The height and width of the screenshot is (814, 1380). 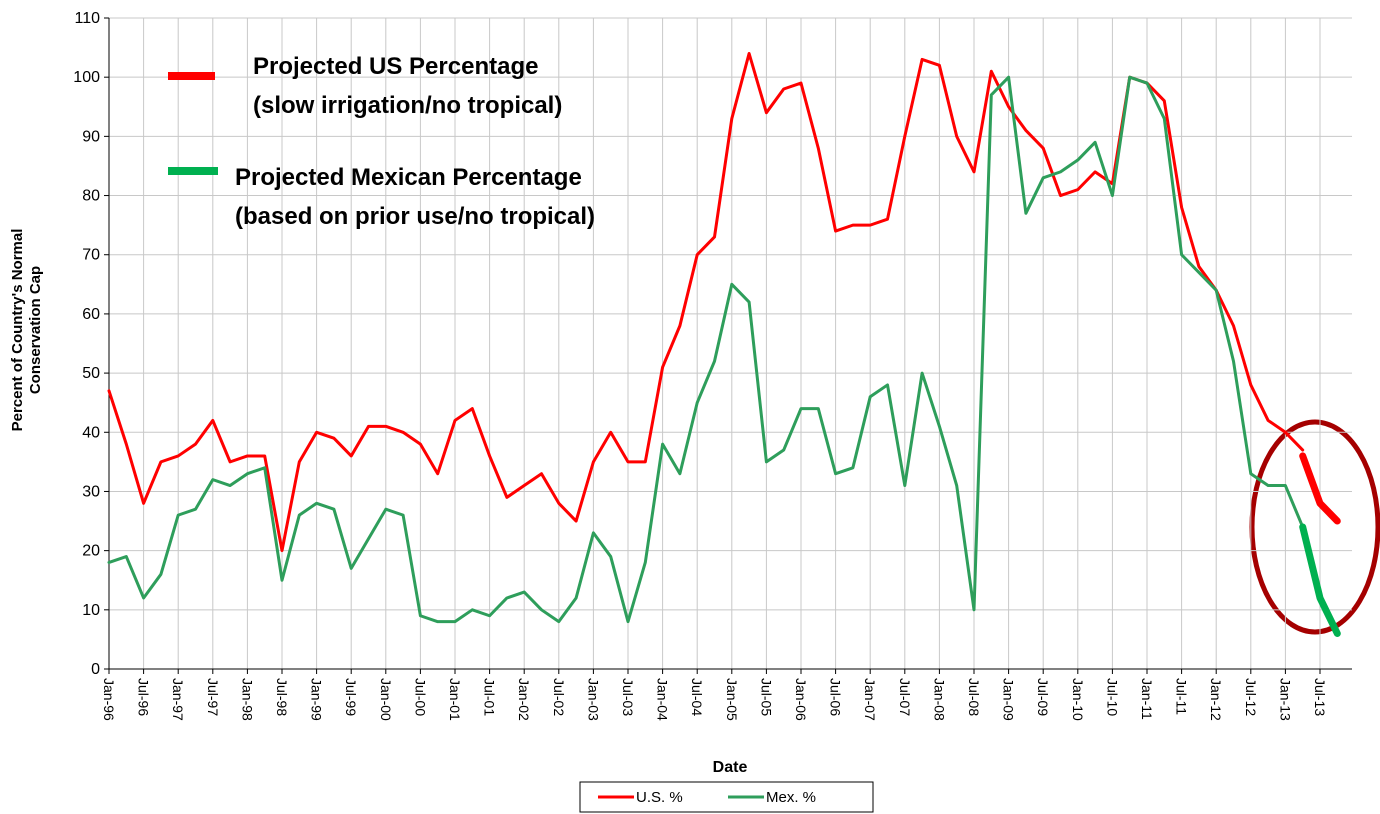 What do you see at coordinates (659, 797) in the screenshot?
I see `legend-label: U.S. %` at bounding box center [659, 797].